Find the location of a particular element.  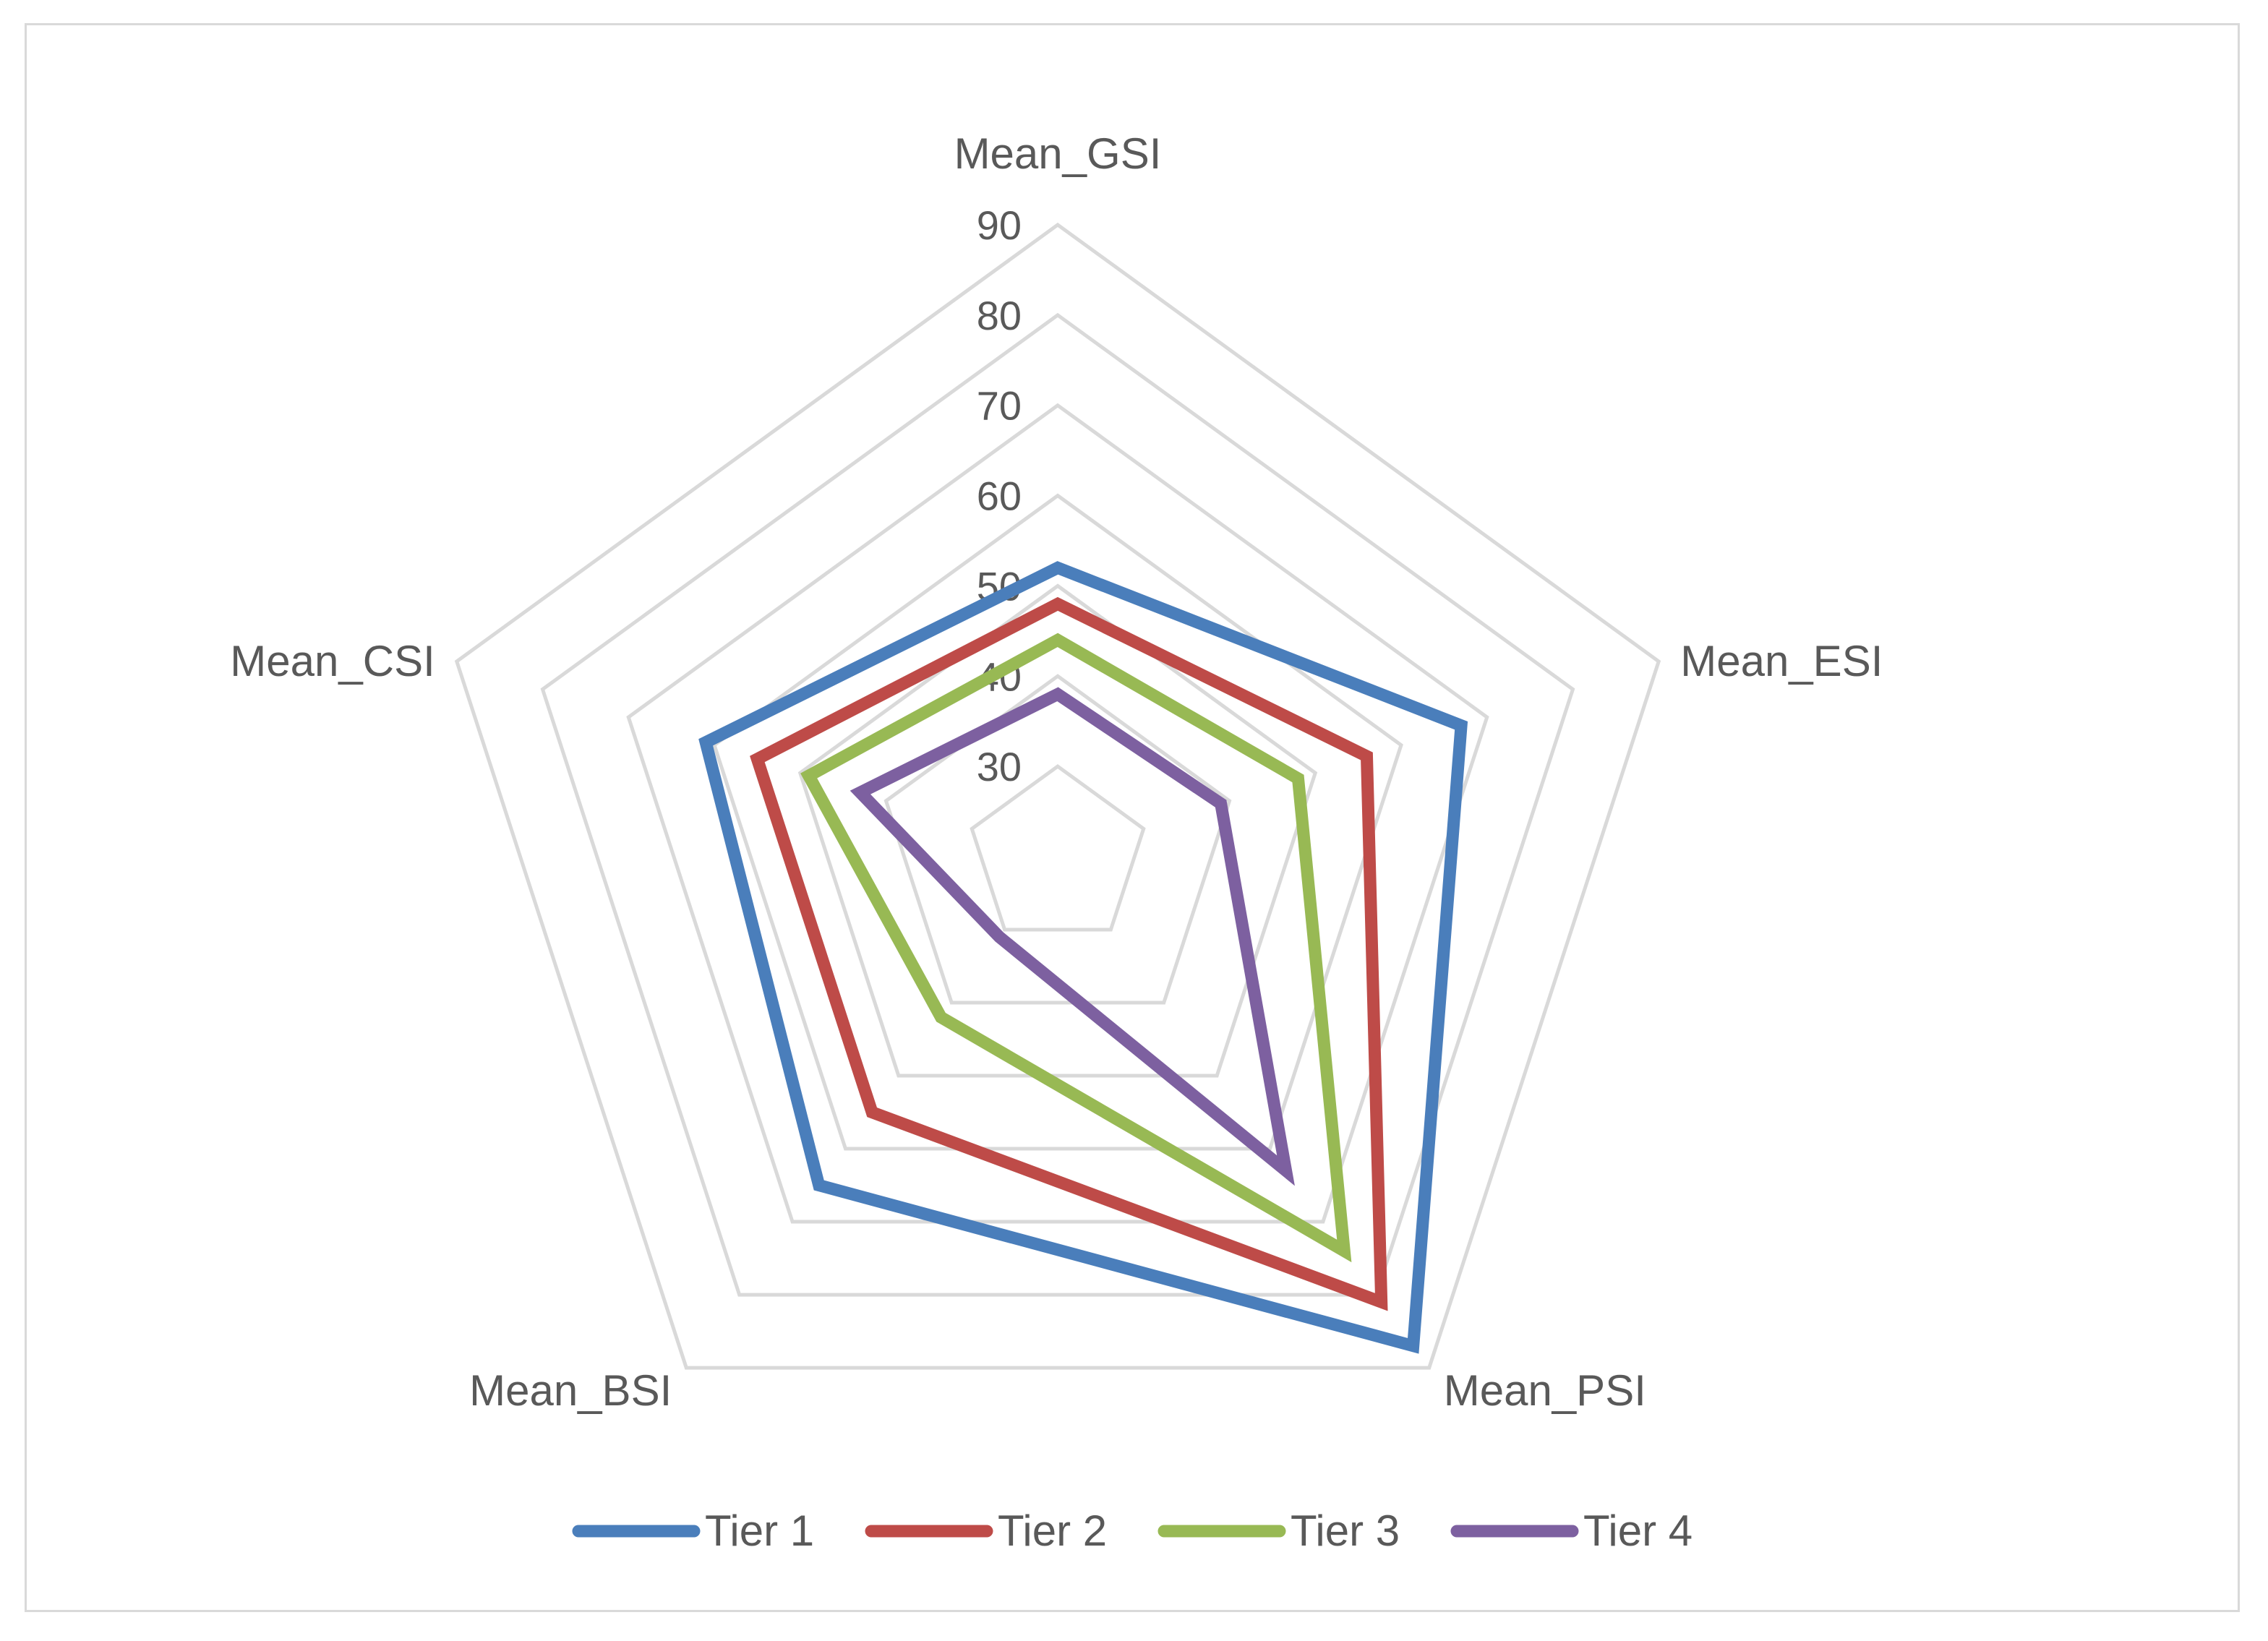

axis-label-mean-esi: Mean_ESI is located at coordinates (1782, 661).